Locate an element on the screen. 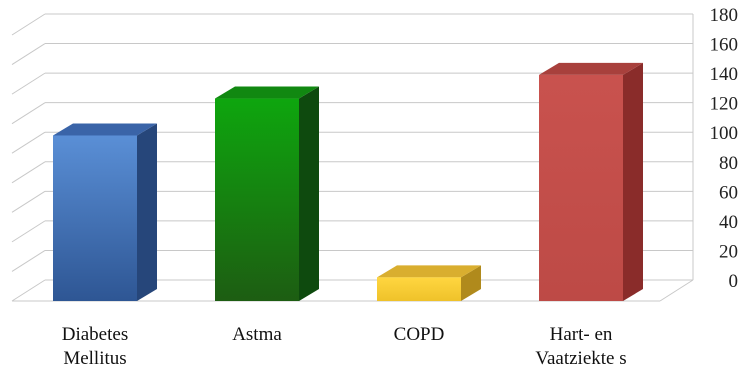  y-tick-label: 100 is located at coordinates (724, 133).